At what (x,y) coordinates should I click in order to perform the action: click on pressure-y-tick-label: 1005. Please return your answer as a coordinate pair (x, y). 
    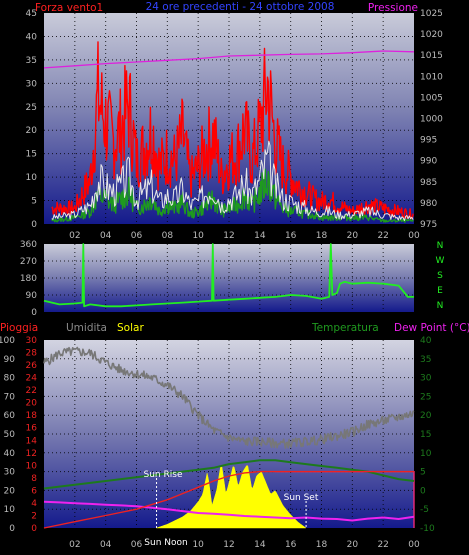
    Looking at the image, I should click on (431, 98).